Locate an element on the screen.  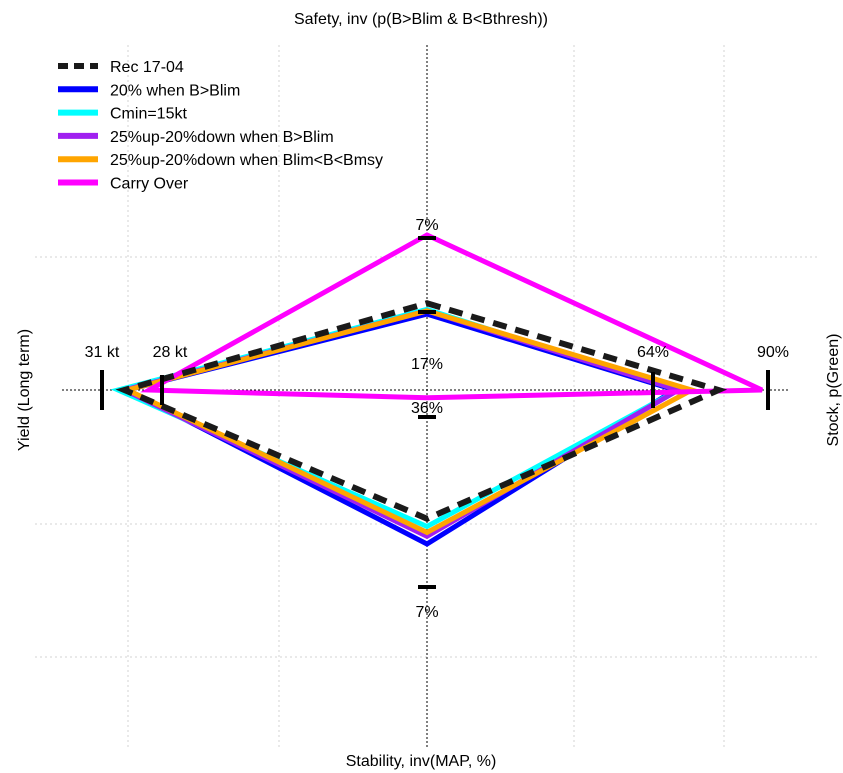
top-axis-title: Safety, inv (p(B>Blim & B<Bthresh)) is located at coordinates (421, 19).